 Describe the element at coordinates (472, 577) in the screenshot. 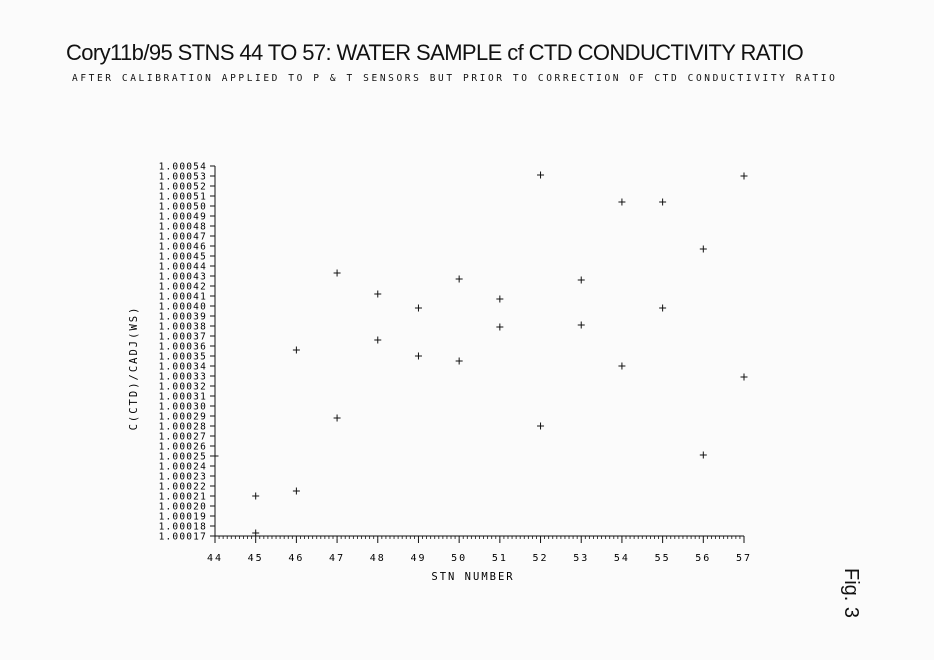

I see `x-axis-label: STN NUMBER` at that location.